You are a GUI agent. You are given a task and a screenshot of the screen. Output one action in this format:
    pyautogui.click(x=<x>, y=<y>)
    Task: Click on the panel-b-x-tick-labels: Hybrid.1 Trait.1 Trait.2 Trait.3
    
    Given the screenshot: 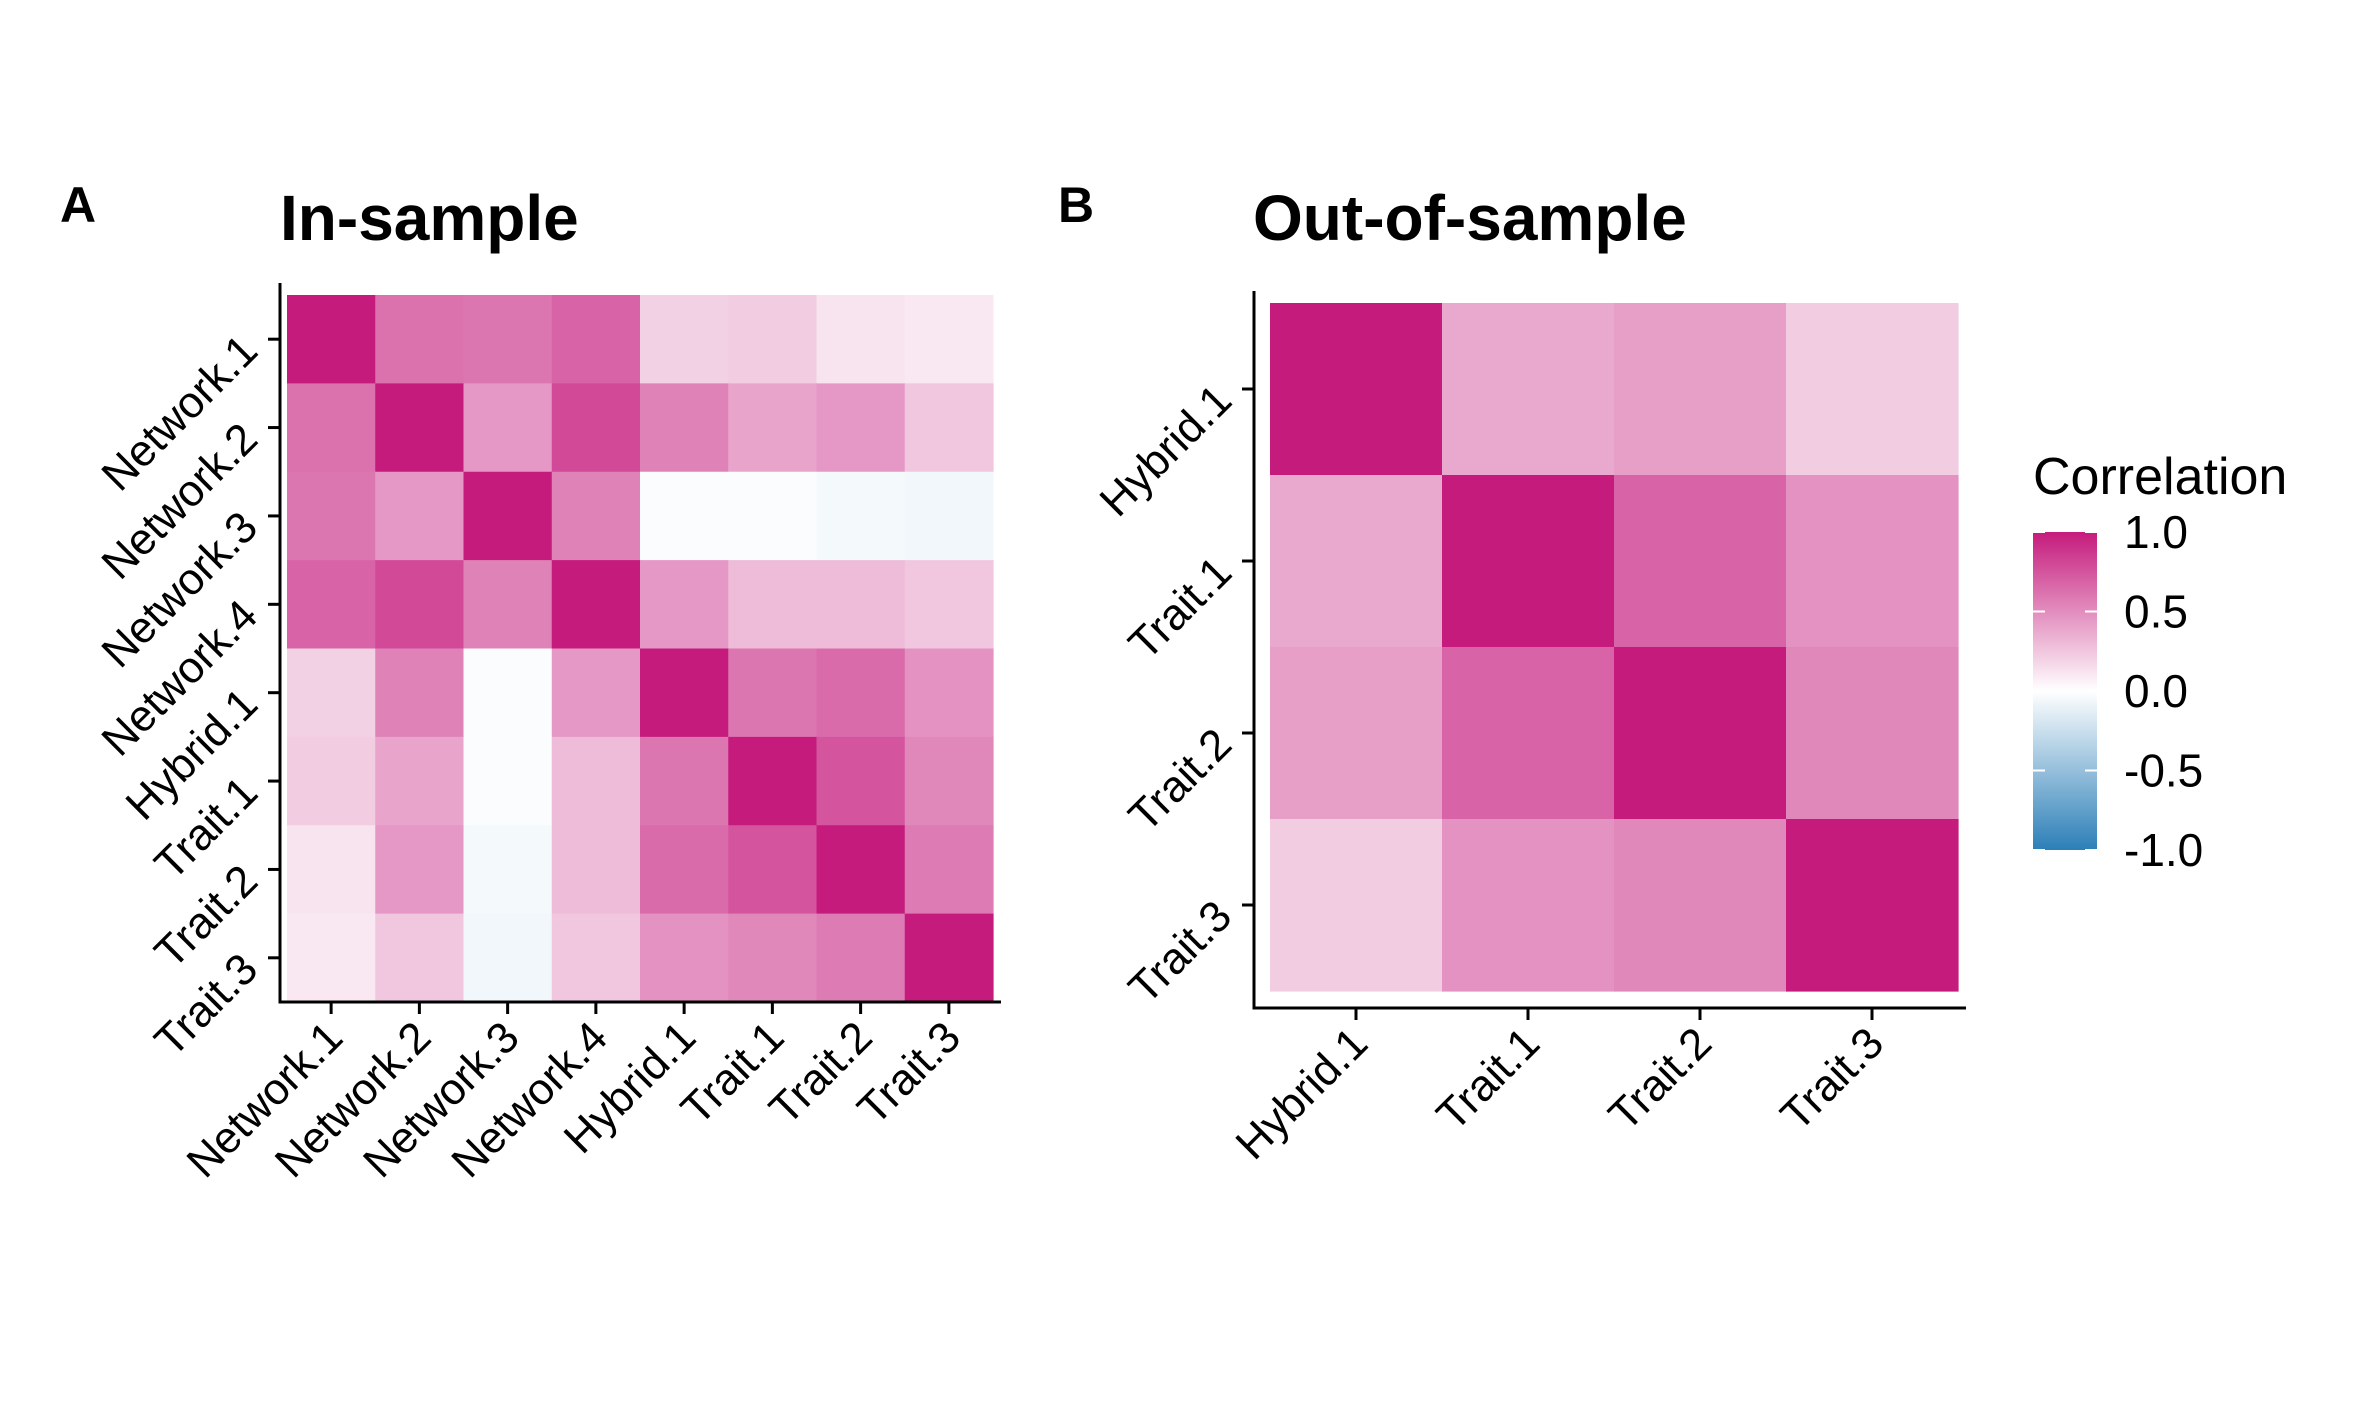 What is the action you would take?
    pyautogui.click(x=1560, y=1093)
    